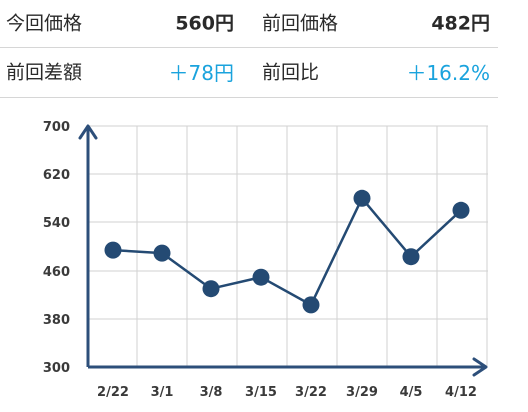 This screenshot has height=412, width=528. What do you see at coordinates (362, 392) in the screenshot?
I see `x-tick-label: 3/29` at bounding box center [362, 392].